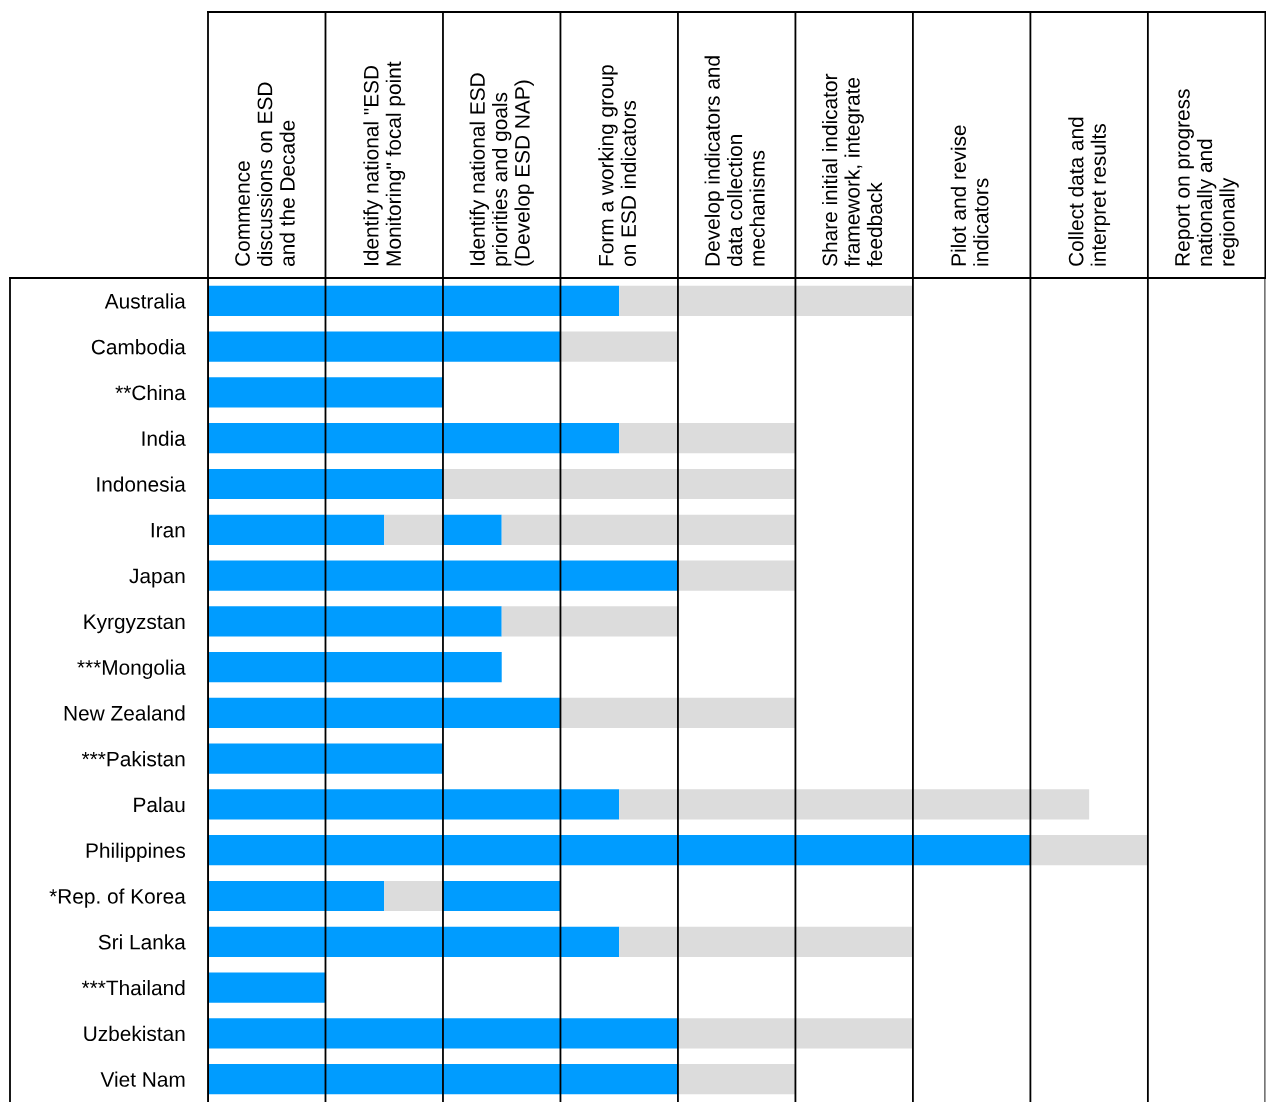 The image size is (1266, 1102). Describe the element at coordinates (168, 530) in the screenshot. I see `y-tick-label: Iran` at that location.